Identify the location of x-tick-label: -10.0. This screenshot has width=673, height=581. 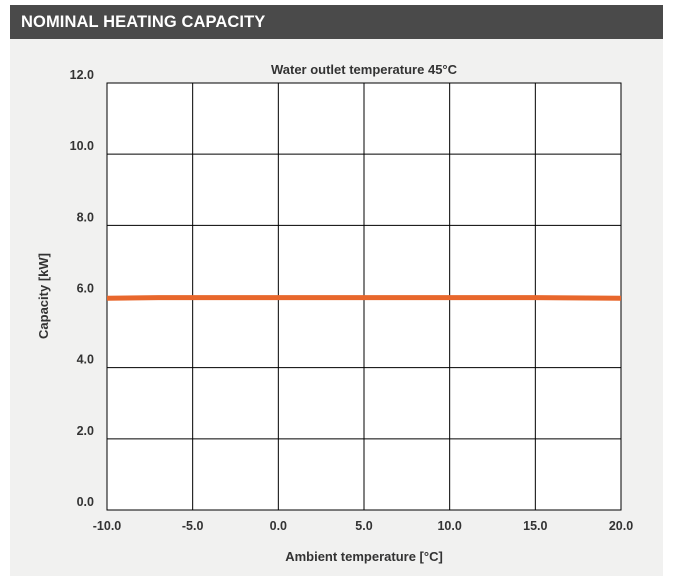
(107, 526).